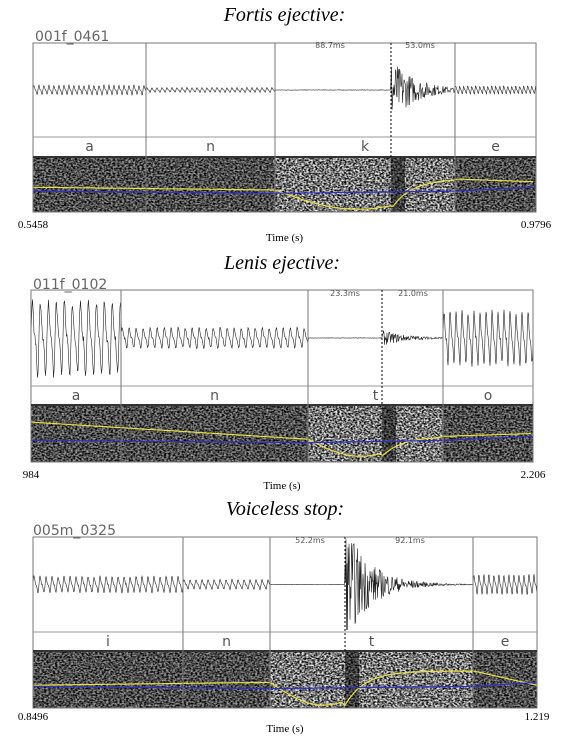 The image size is (564, 738). I want to click on file-id: 001f_0461, so click(72, 37).